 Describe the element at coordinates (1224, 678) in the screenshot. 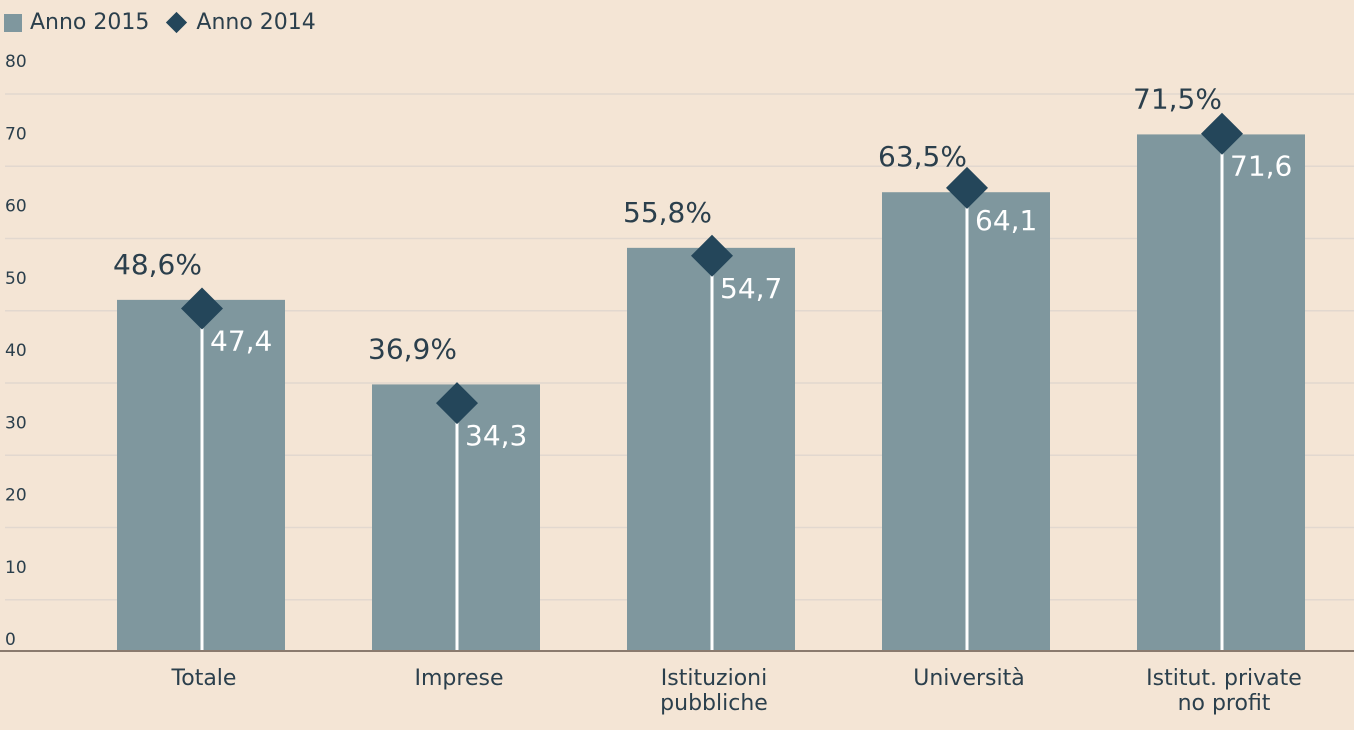

I see `category-label: Istitut. private` at that location.